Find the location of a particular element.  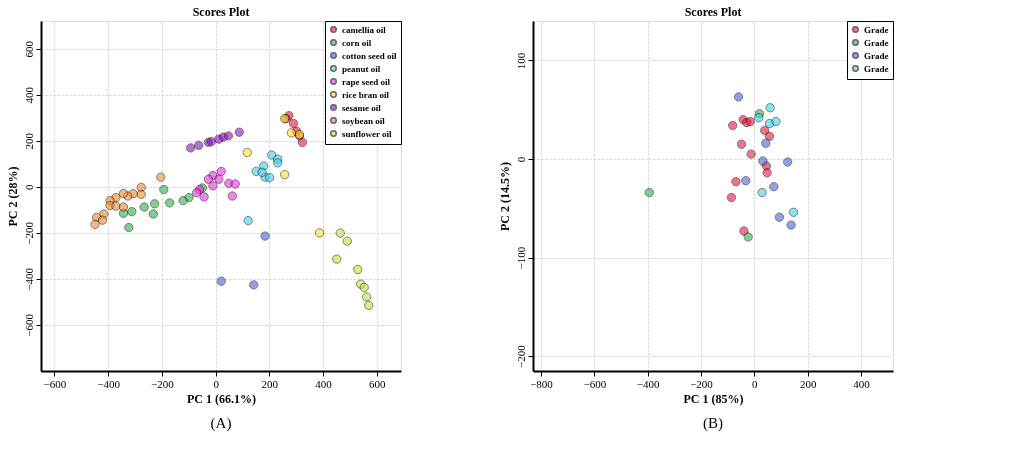

legend-label: camellia oil is located at coordinates (364, 29).